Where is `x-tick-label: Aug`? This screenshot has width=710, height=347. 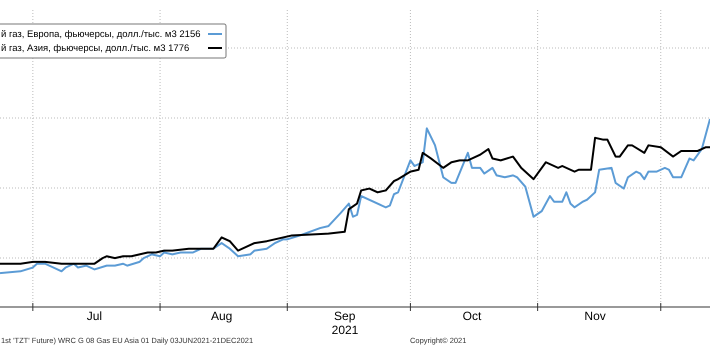 x-tick-label: Aug is located at coordinates (221, 316).